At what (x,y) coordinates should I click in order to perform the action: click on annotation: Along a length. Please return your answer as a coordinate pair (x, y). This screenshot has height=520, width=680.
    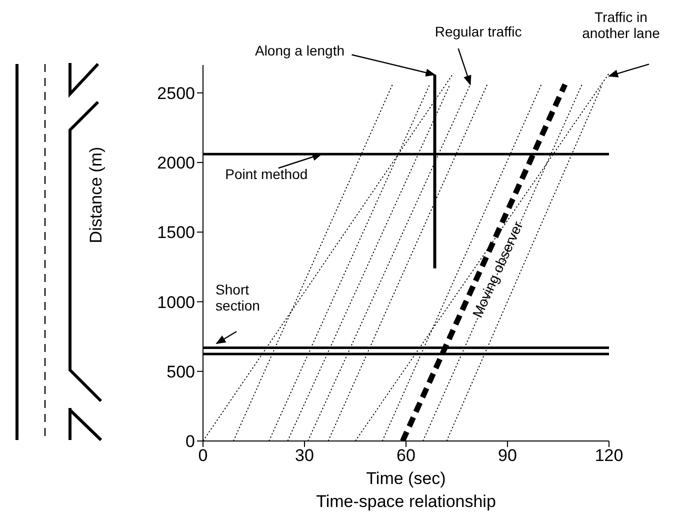
    Looking at the image, I should click on (299, 50).